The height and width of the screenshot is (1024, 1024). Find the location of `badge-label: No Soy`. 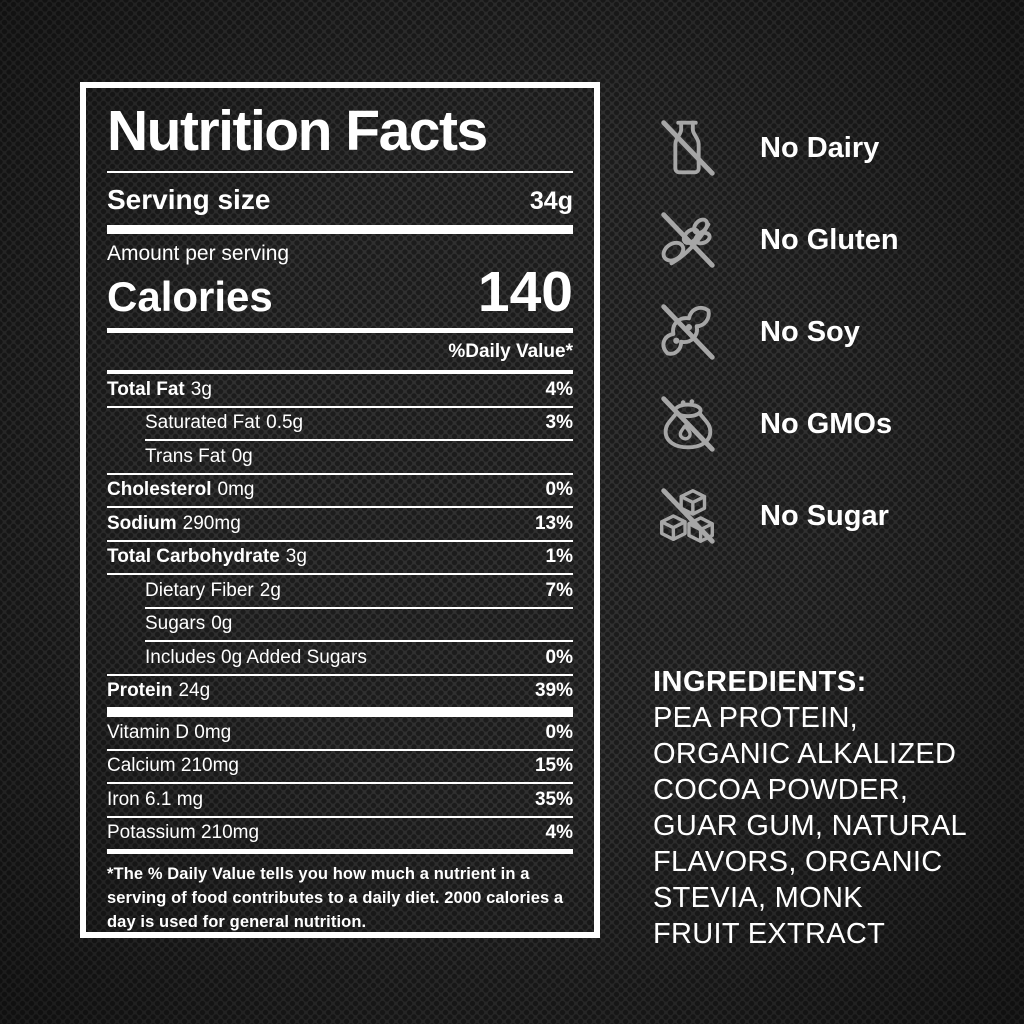

badge-label: No Soy is located at coordinates (810, 331).